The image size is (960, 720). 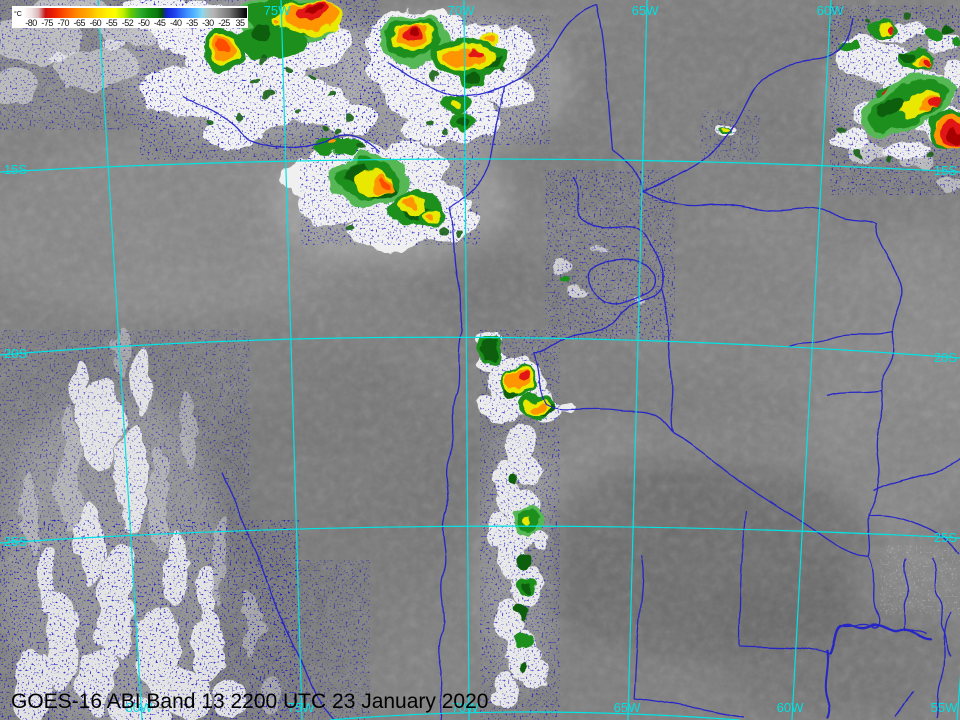 What do you see at coordinates (192, 23) in the screenshot?
I see `colorbar-tick--35: -35` at bounding box center [192, 23].